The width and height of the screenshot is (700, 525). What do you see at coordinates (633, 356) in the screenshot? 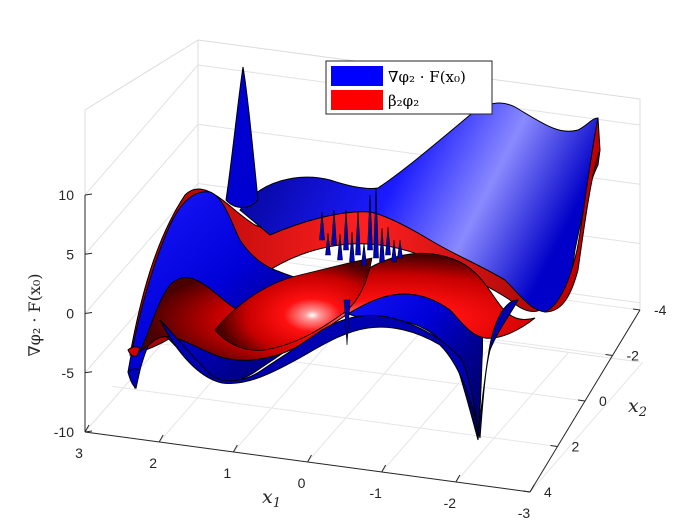
I see `y-tick-label: -2` at bounding box center [633, 356].